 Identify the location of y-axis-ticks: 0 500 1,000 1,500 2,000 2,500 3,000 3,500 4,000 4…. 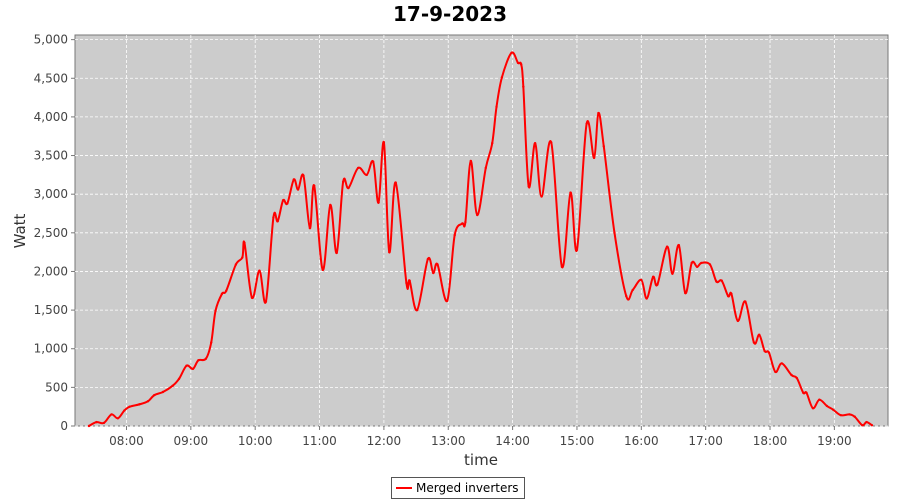
(54, 233).